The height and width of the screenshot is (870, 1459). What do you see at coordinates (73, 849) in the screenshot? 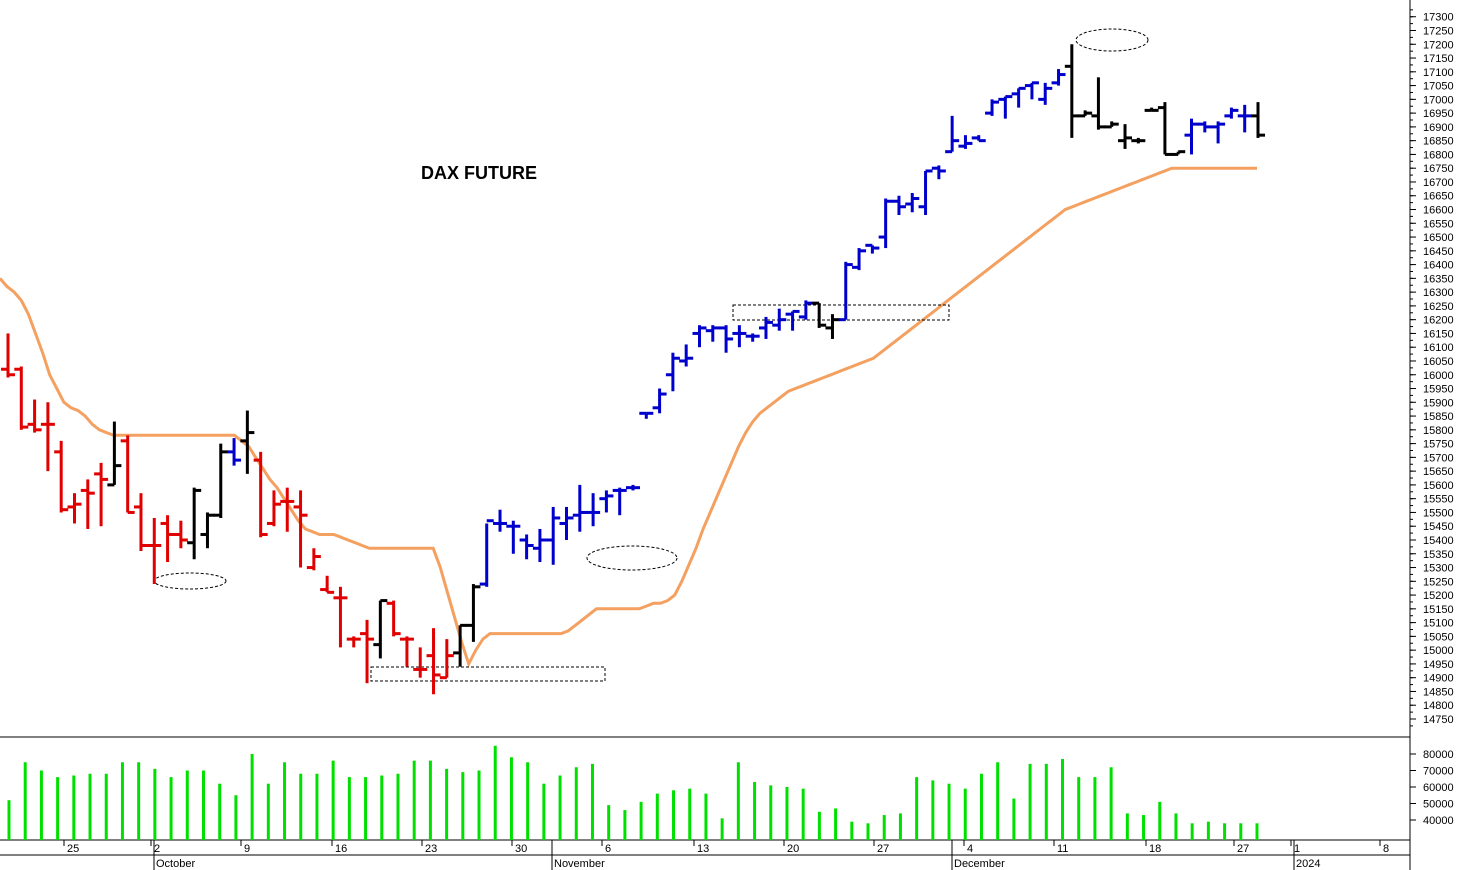
I see `day-tick-label: 25` at bounding box center [73, 849].